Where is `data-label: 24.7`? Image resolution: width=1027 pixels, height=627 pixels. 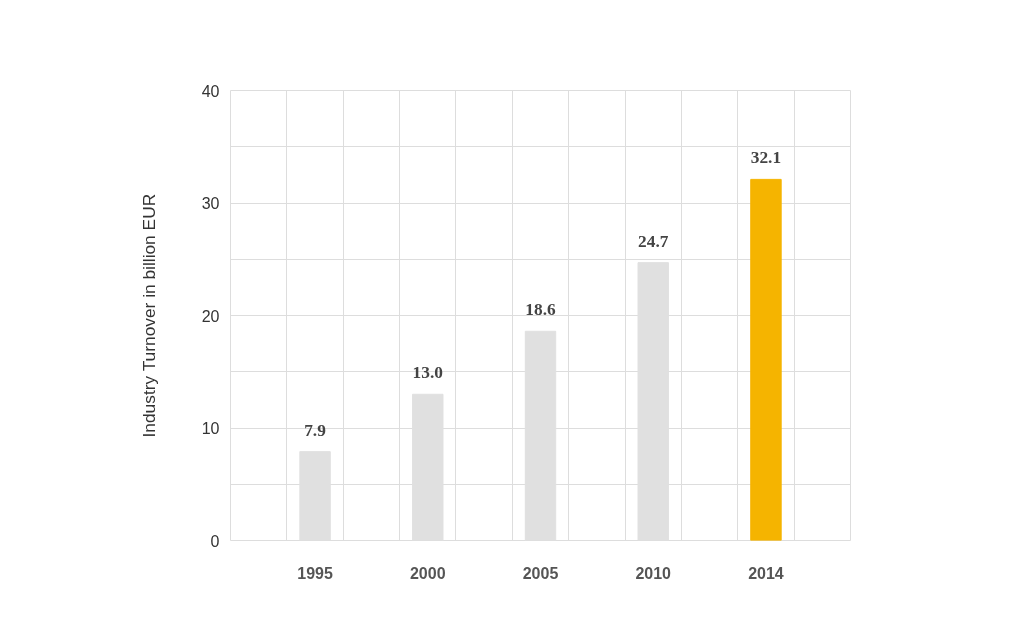 data-label: 24.7 is located at coordinates (653, 241).